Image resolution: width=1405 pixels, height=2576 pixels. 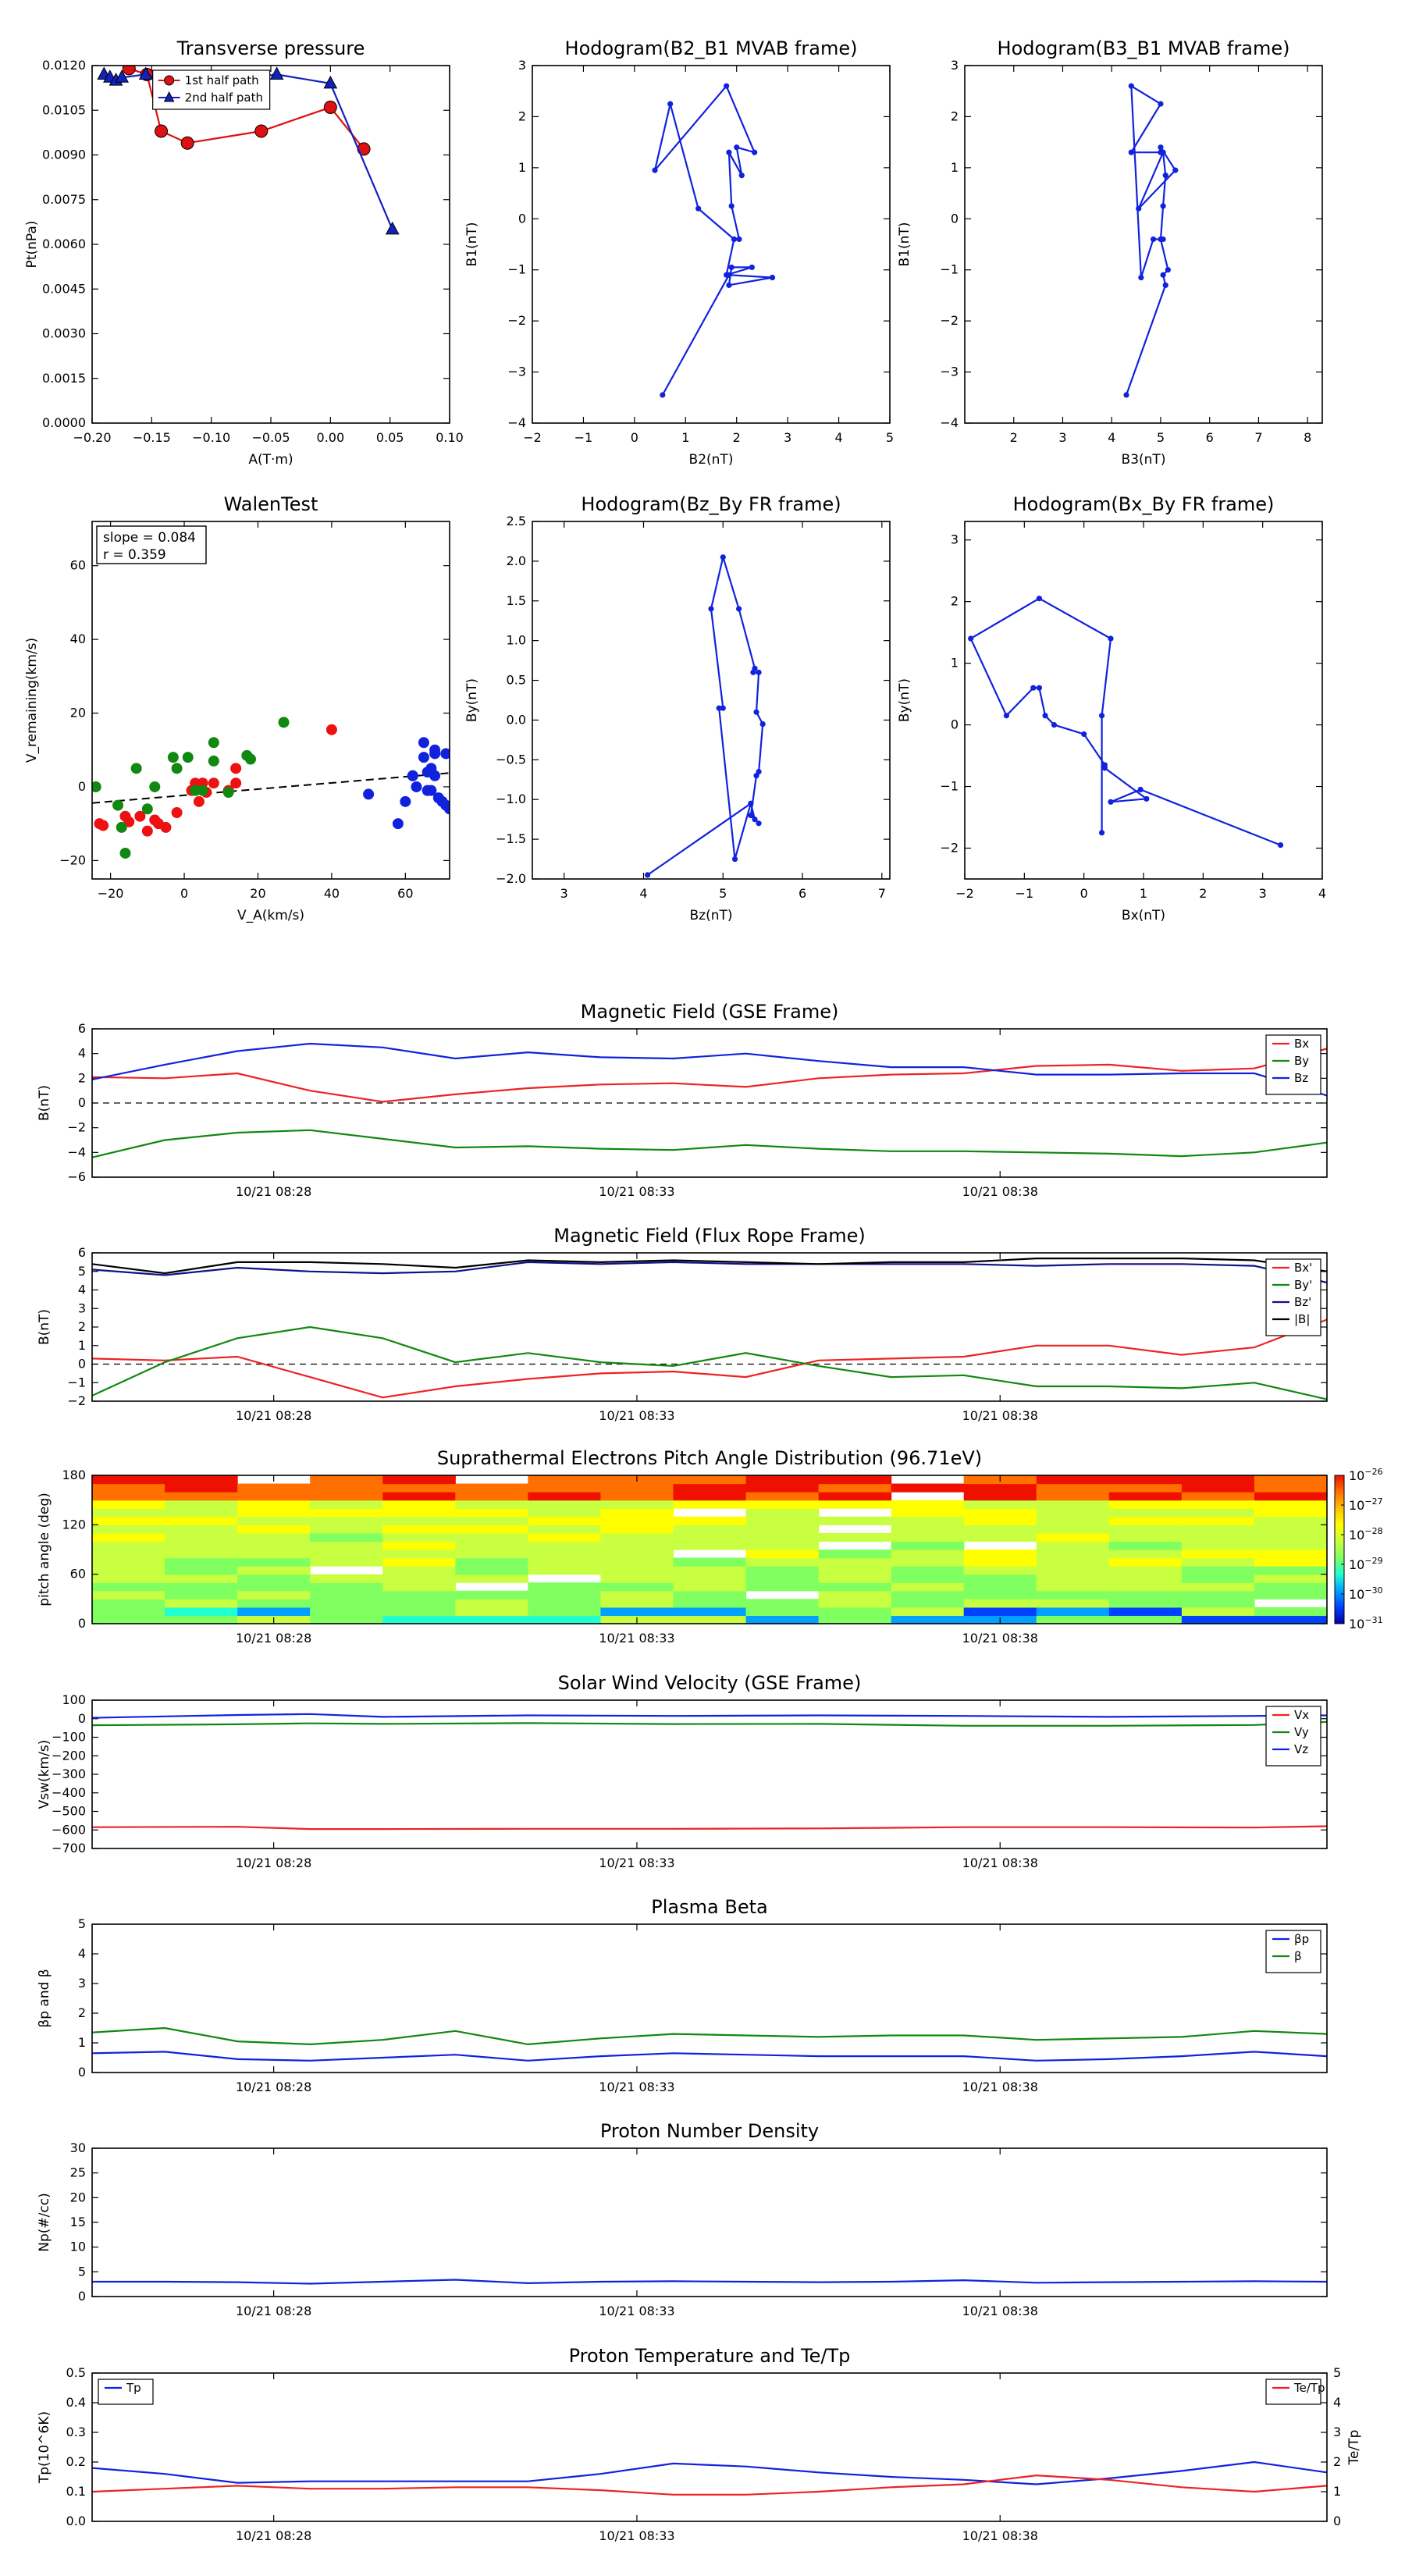 I want to click on y-axis-label: Pt(nPa), so click(x=32, y=245).